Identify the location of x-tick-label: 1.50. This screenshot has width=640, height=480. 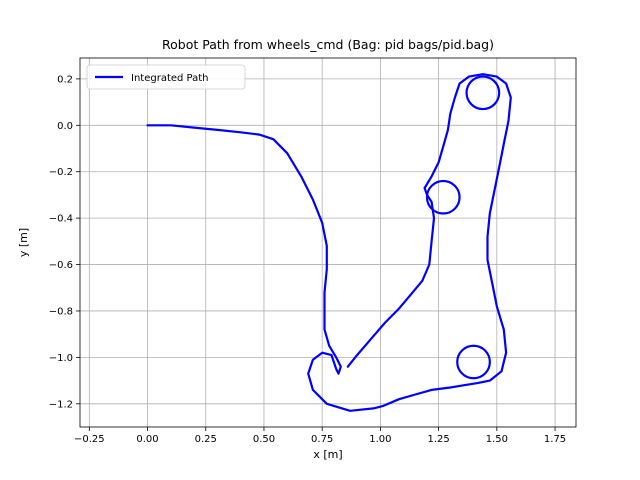
(497, 439).